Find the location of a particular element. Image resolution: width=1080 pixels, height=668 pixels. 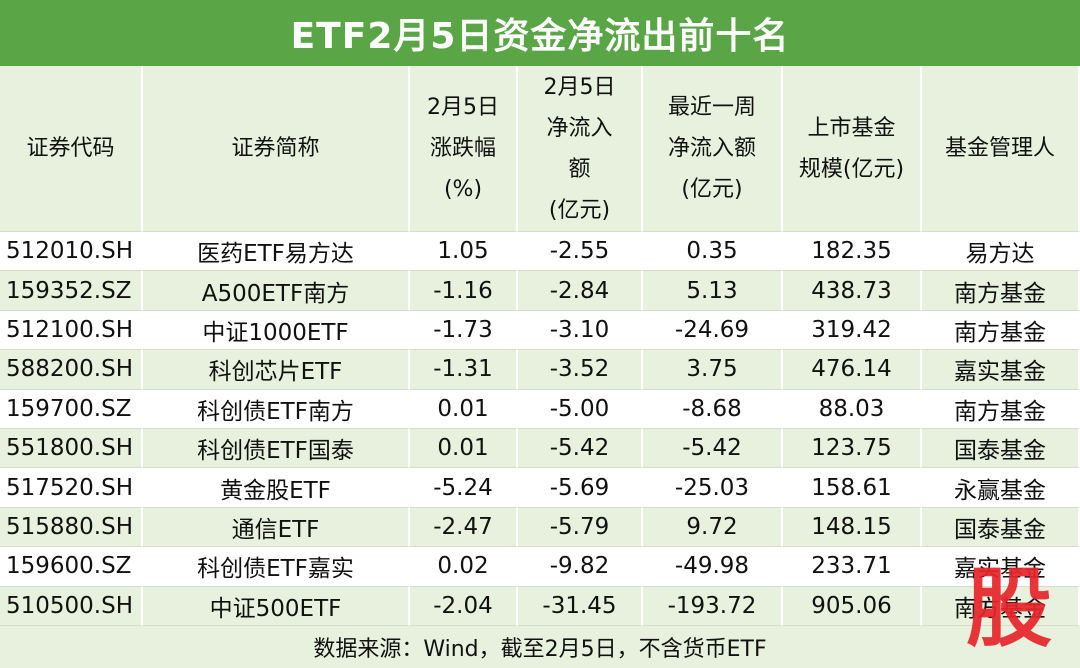

table-cell: 551800.SH is located at coordinates (71, 449).